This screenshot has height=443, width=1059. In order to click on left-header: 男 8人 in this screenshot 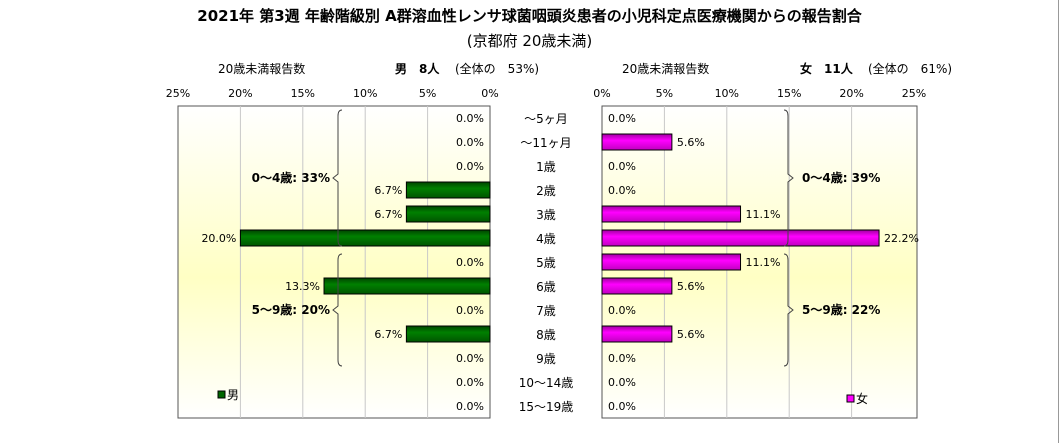, I will do `click(417, 69)`.